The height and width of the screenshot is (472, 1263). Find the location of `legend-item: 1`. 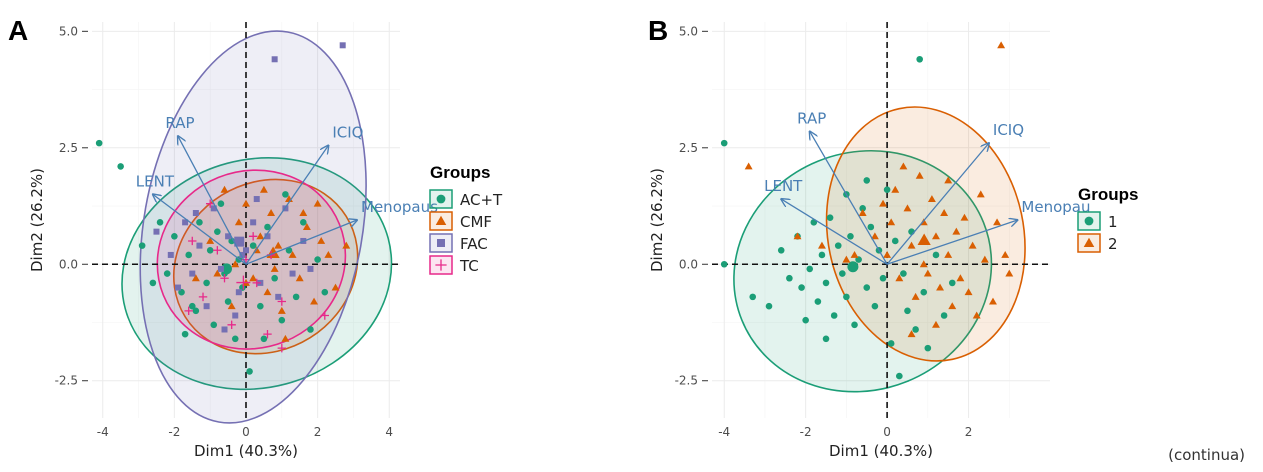

legend-item: 1 is located at coordinates (1097, 221).